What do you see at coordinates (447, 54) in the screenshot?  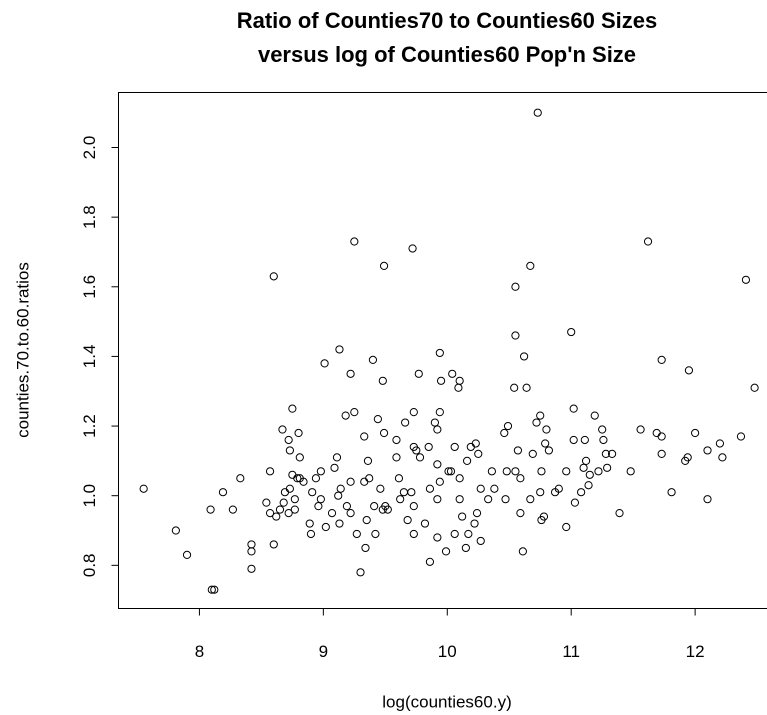 I see `chart-title: versus log of Counties60 Pop'n Size` at bounding box center [447, 54].